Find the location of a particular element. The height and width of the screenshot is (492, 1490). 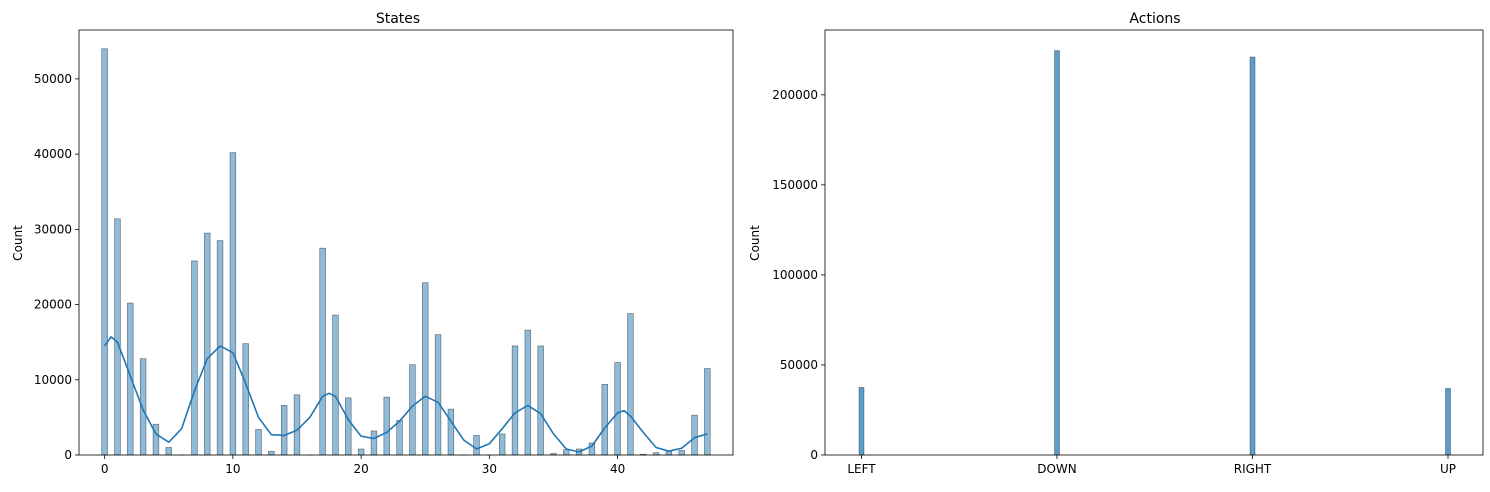

states-y-tick-label: 10000 is located at coordinates (53, 380).